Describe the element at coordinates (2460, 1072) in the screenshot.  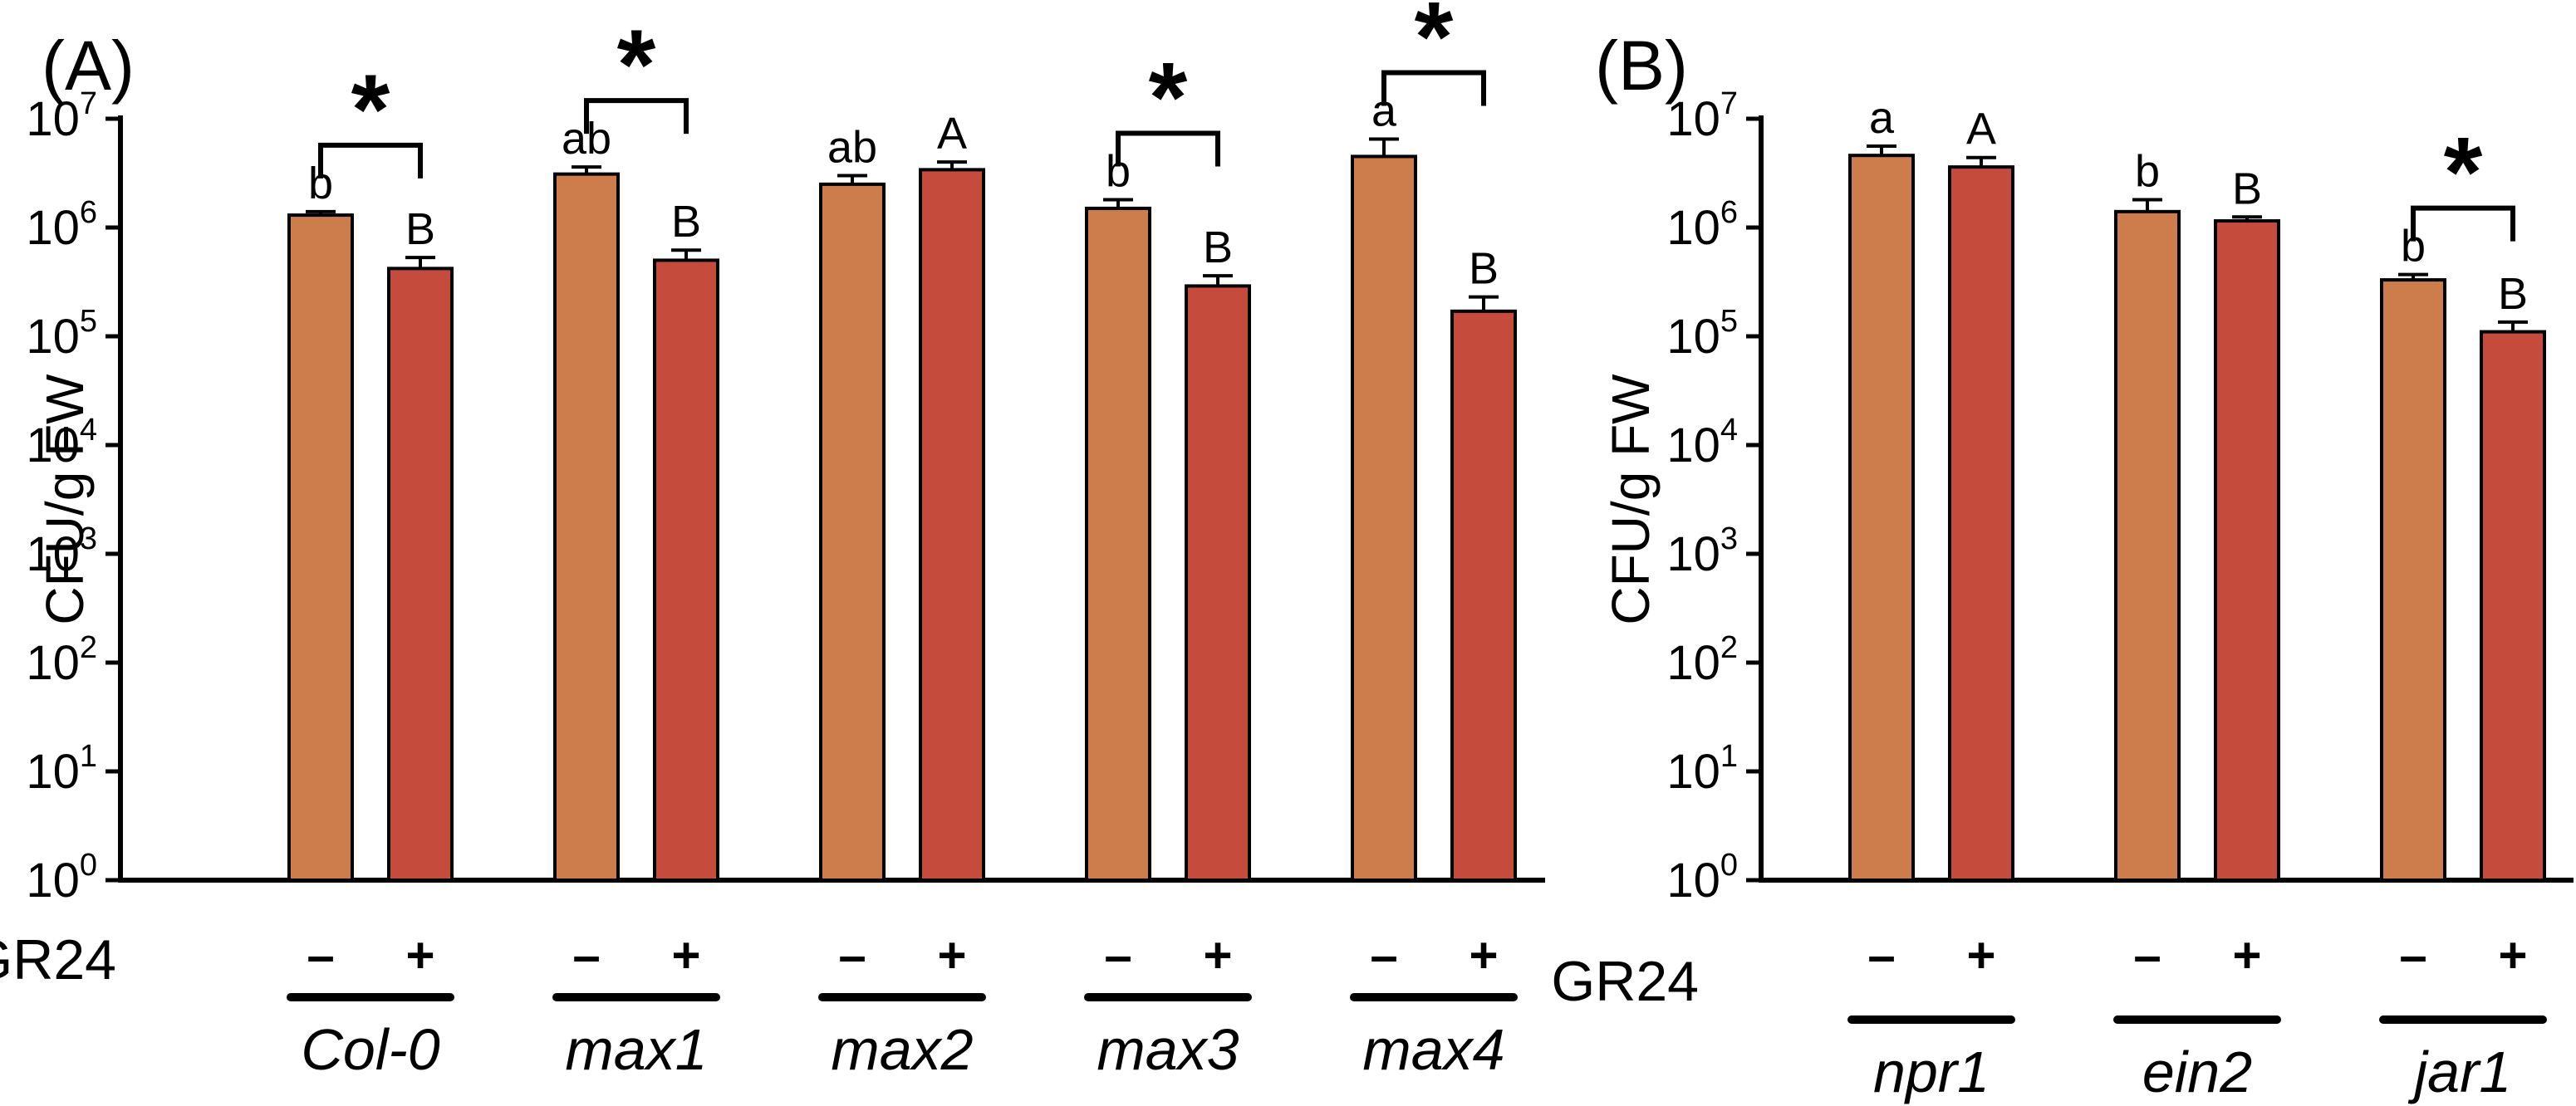
I see `genotype-label: jar1` at that location.